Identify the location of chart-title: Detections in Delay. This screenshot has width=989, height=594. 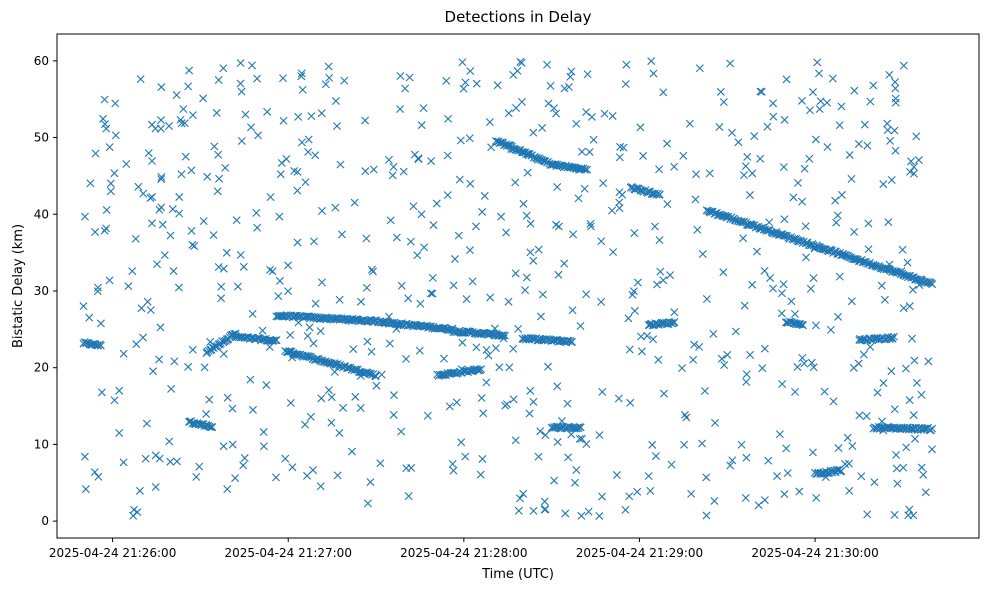
(518, 17).